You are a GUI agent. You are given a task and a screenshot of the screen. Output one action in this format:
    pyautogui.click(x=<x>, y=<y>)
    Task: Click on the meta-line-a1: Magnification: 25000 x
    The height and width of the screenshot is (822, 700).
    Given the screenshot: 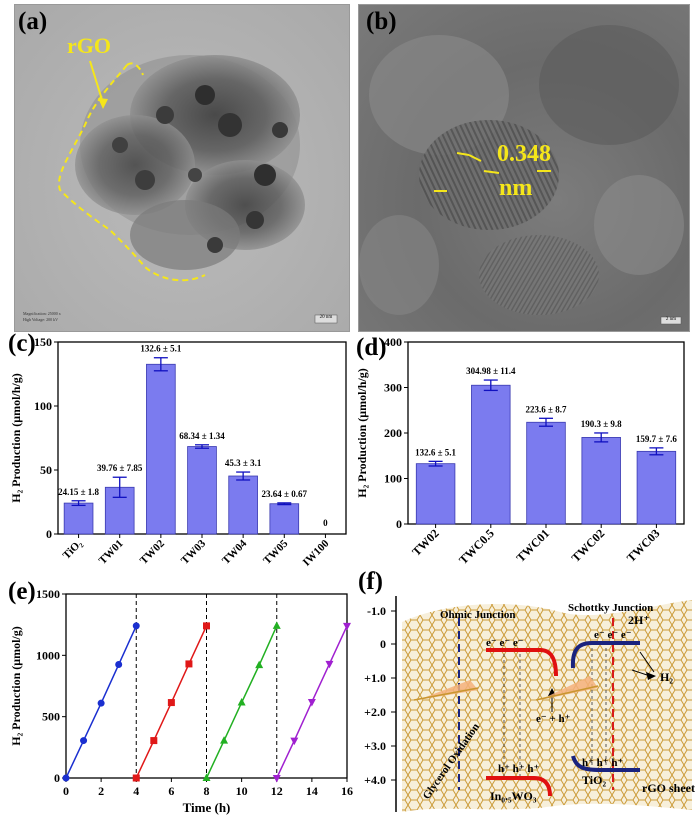 What is the action you would take?
    pyautogui.click(x=42, y=313)
    